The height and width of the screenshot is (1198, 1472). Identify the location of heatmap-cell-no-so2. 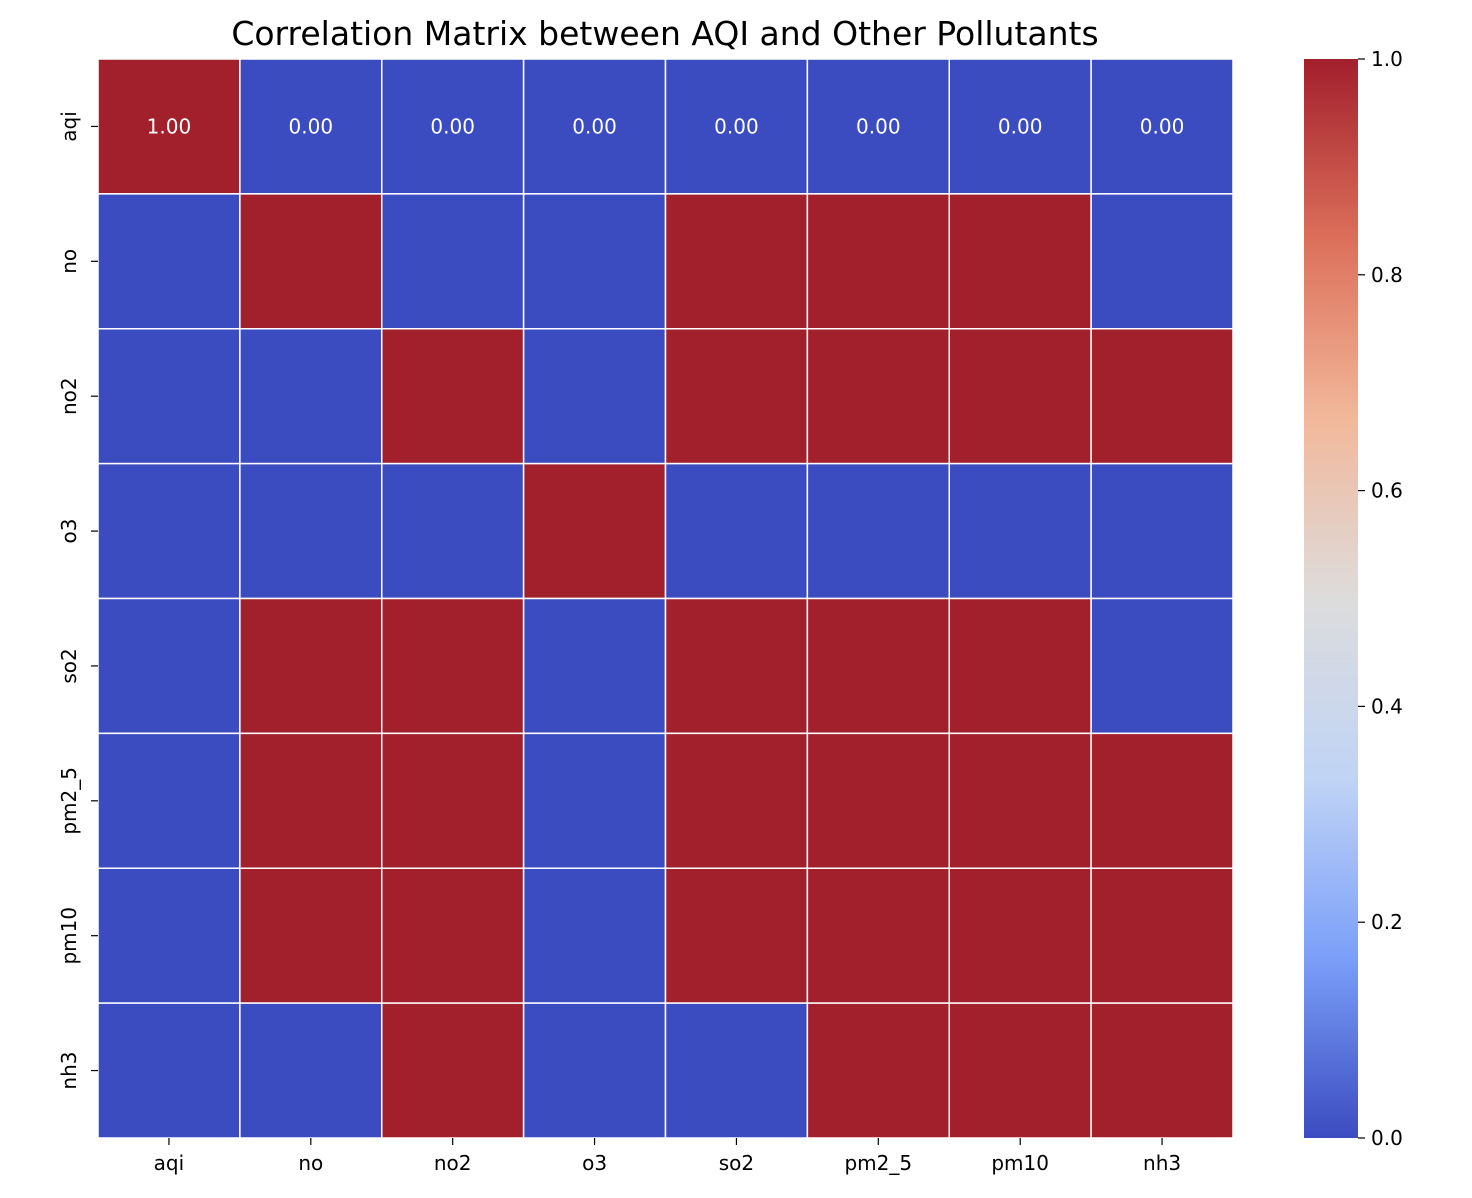
(736, 261).